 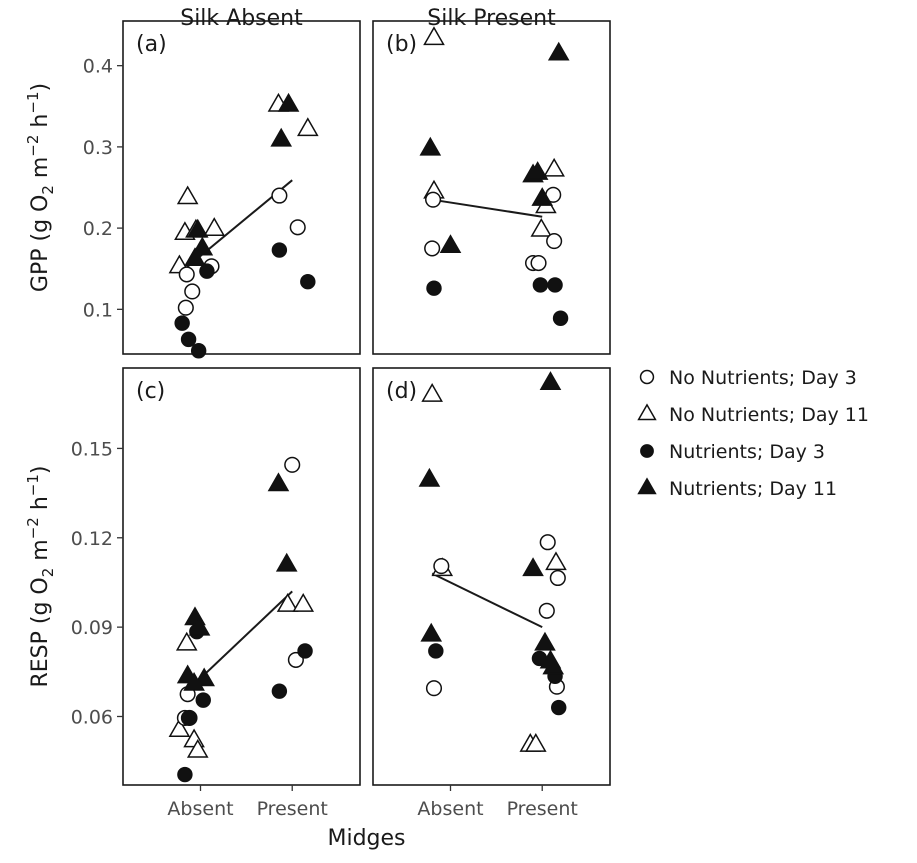 I want to click on y-axis-title-gpp: GPP (g O2 m−2 h−1), so click(x=40, y=187).